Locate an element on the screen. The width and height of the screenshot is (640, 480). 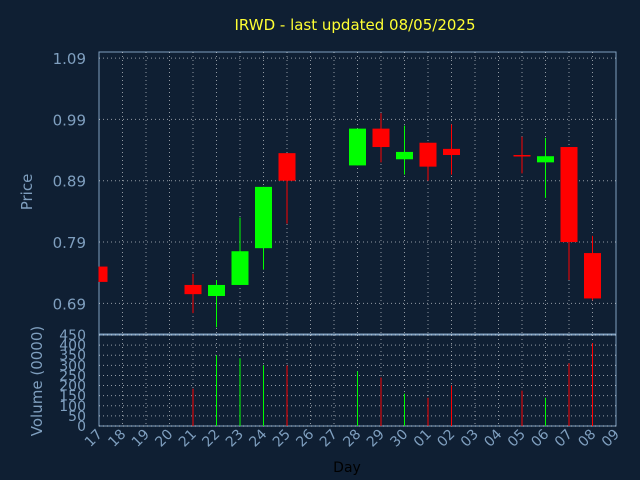
x-tick-label: 03 is located at coordinates (470, 439).